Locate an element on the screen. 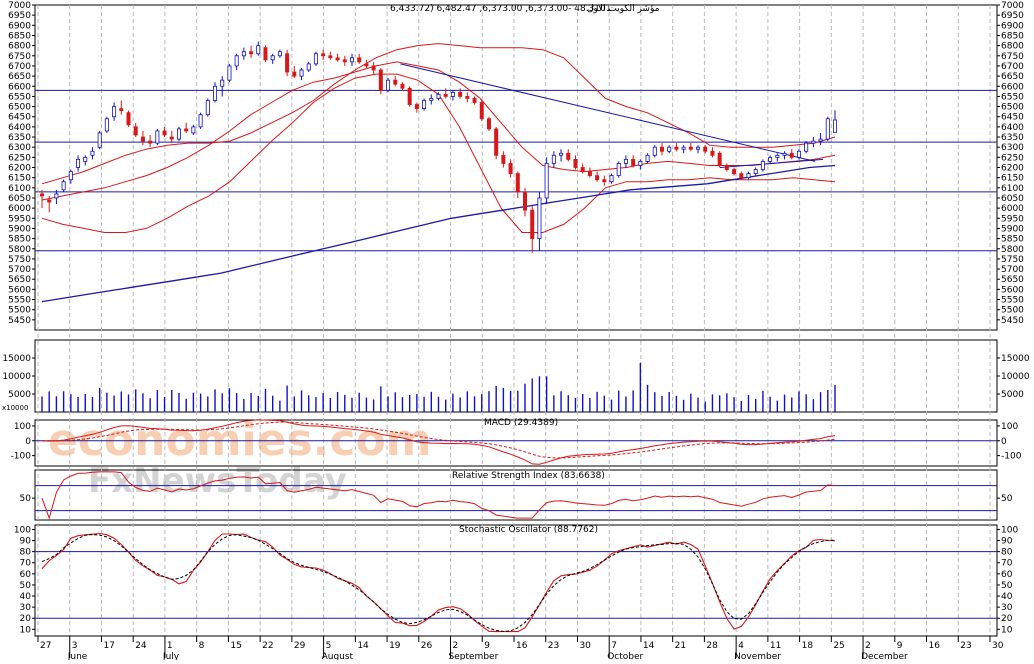 This screenshot has width=1034, height=664. x-tick-label: 9 is located at coordinates (900, 646).